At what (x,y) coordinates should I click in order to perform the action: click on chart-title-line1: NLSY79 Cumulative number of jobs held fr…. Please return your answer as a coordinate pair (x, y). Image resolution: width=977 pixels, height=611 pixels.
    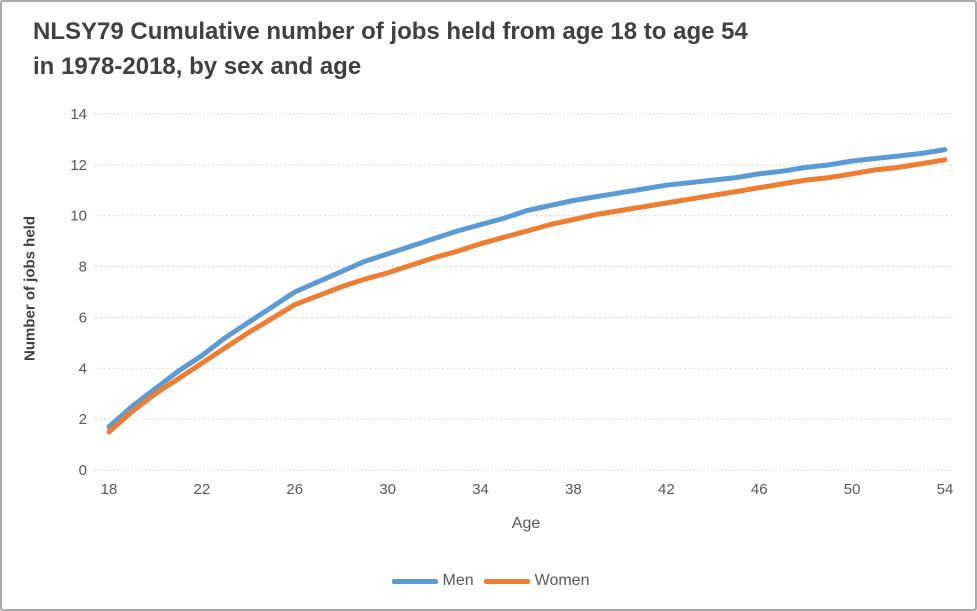
    Looking at the image, I should click on (390, 31).